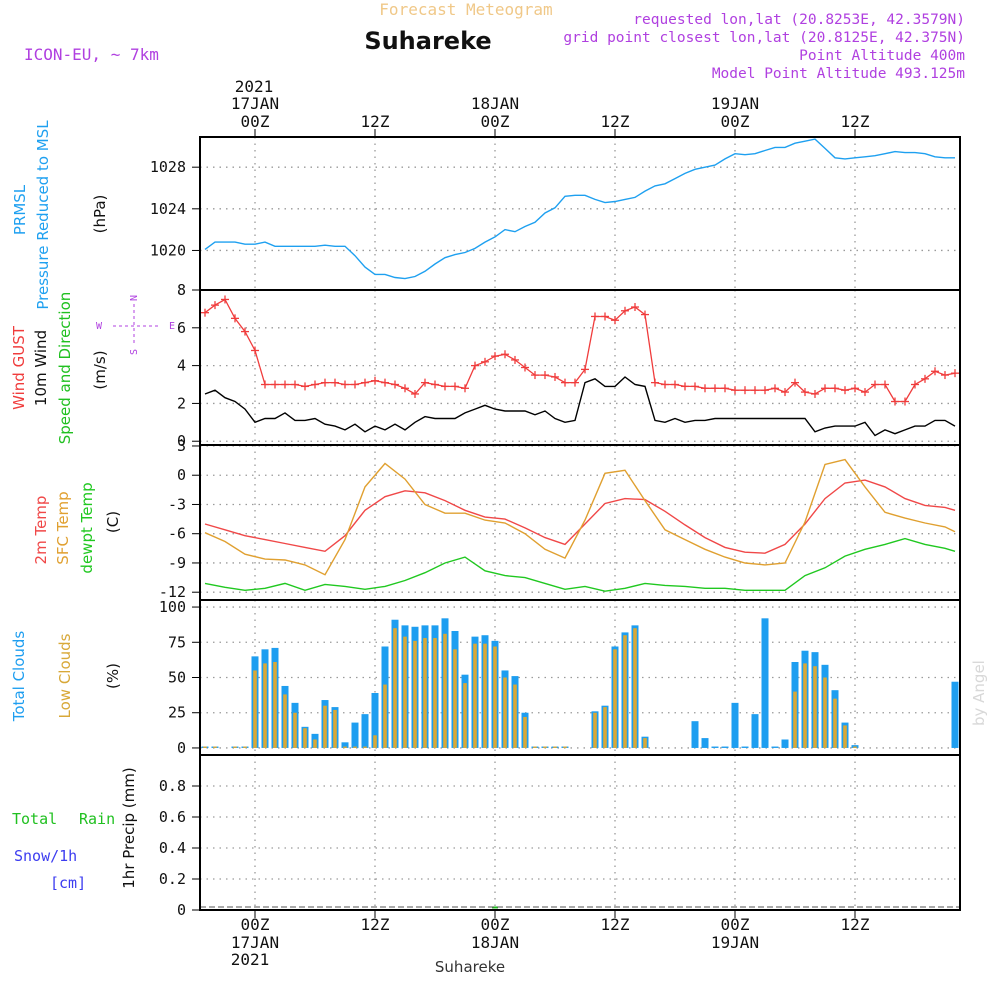  What do you see at coordinates (172, 848) in the screenshot?
I see `y-tick-label: 0.4` at bounding box center [172, 848].